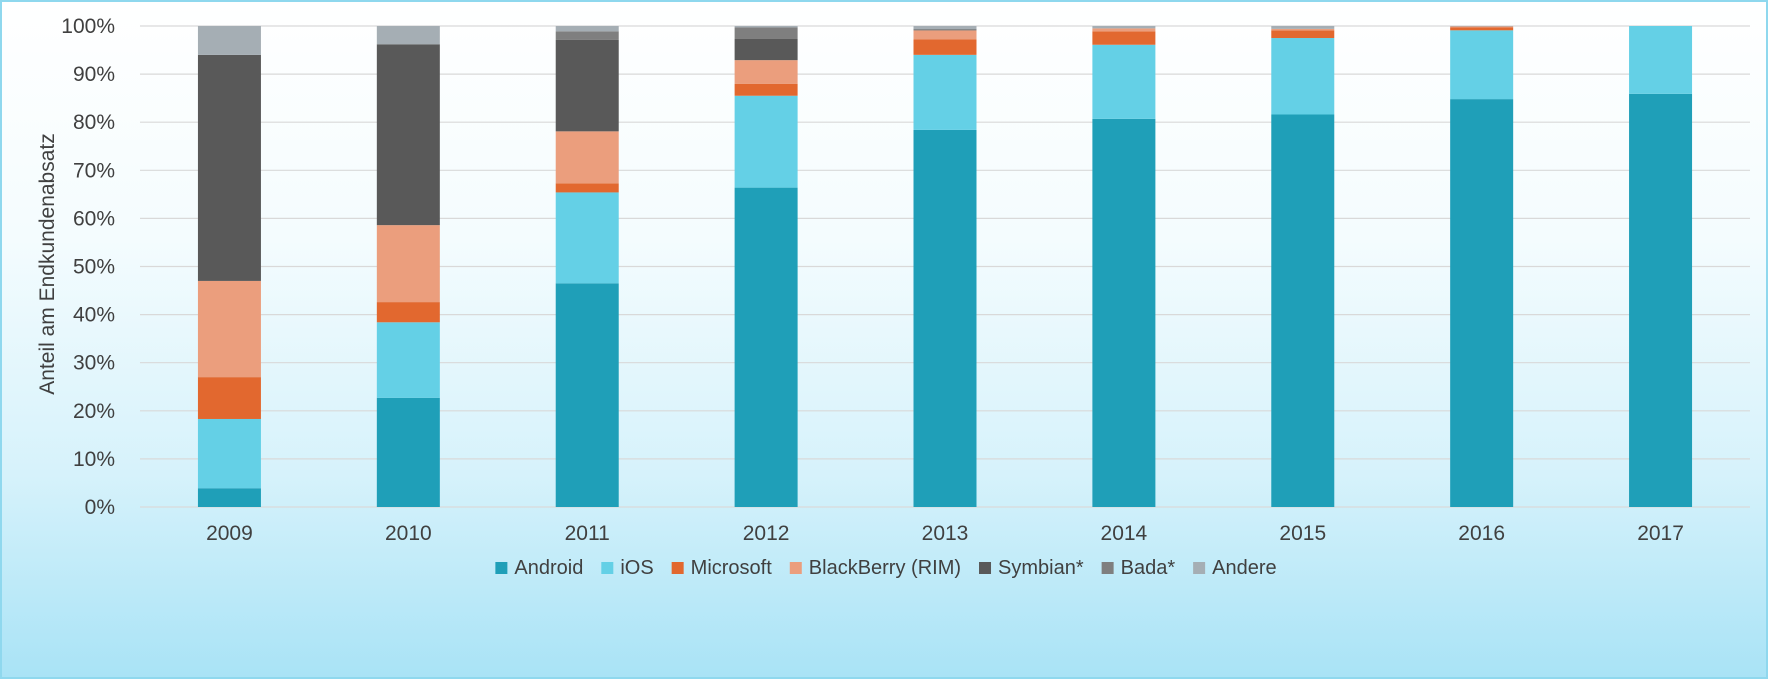  I want to click on y-tick-label: 90%, so click(94, 74).